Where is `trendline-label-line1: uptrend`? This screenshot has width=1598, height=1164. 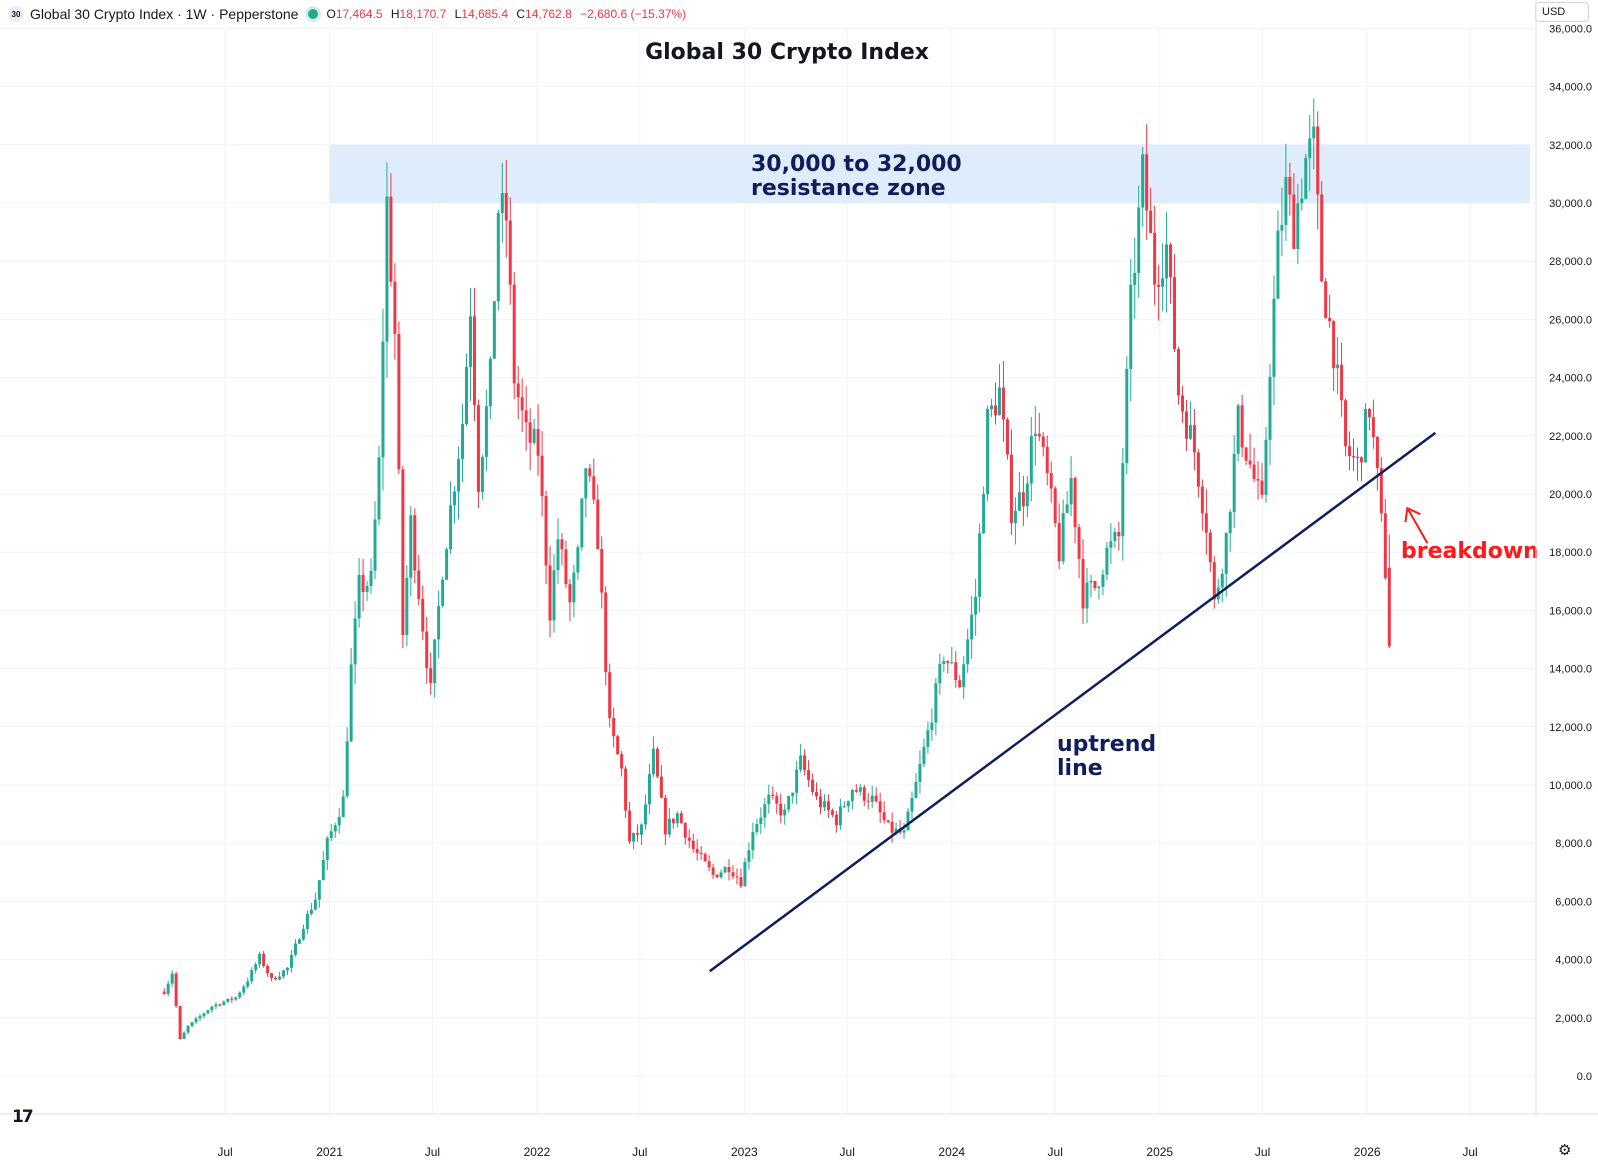 trendline-label-line1: uptrend is located at coordinates (1106, 744).